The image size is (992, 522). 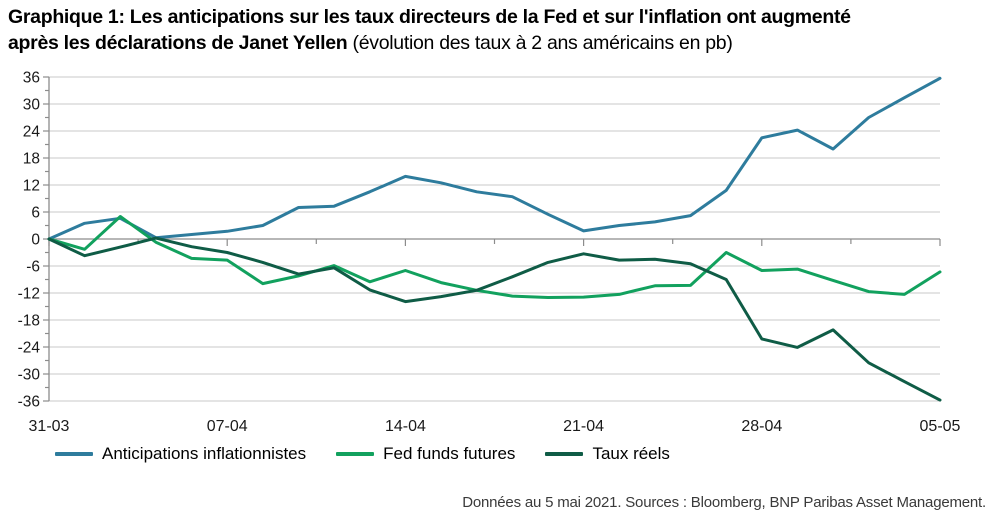 I want to click on x-tick-label: 31-03, so click(x=49, y=426).